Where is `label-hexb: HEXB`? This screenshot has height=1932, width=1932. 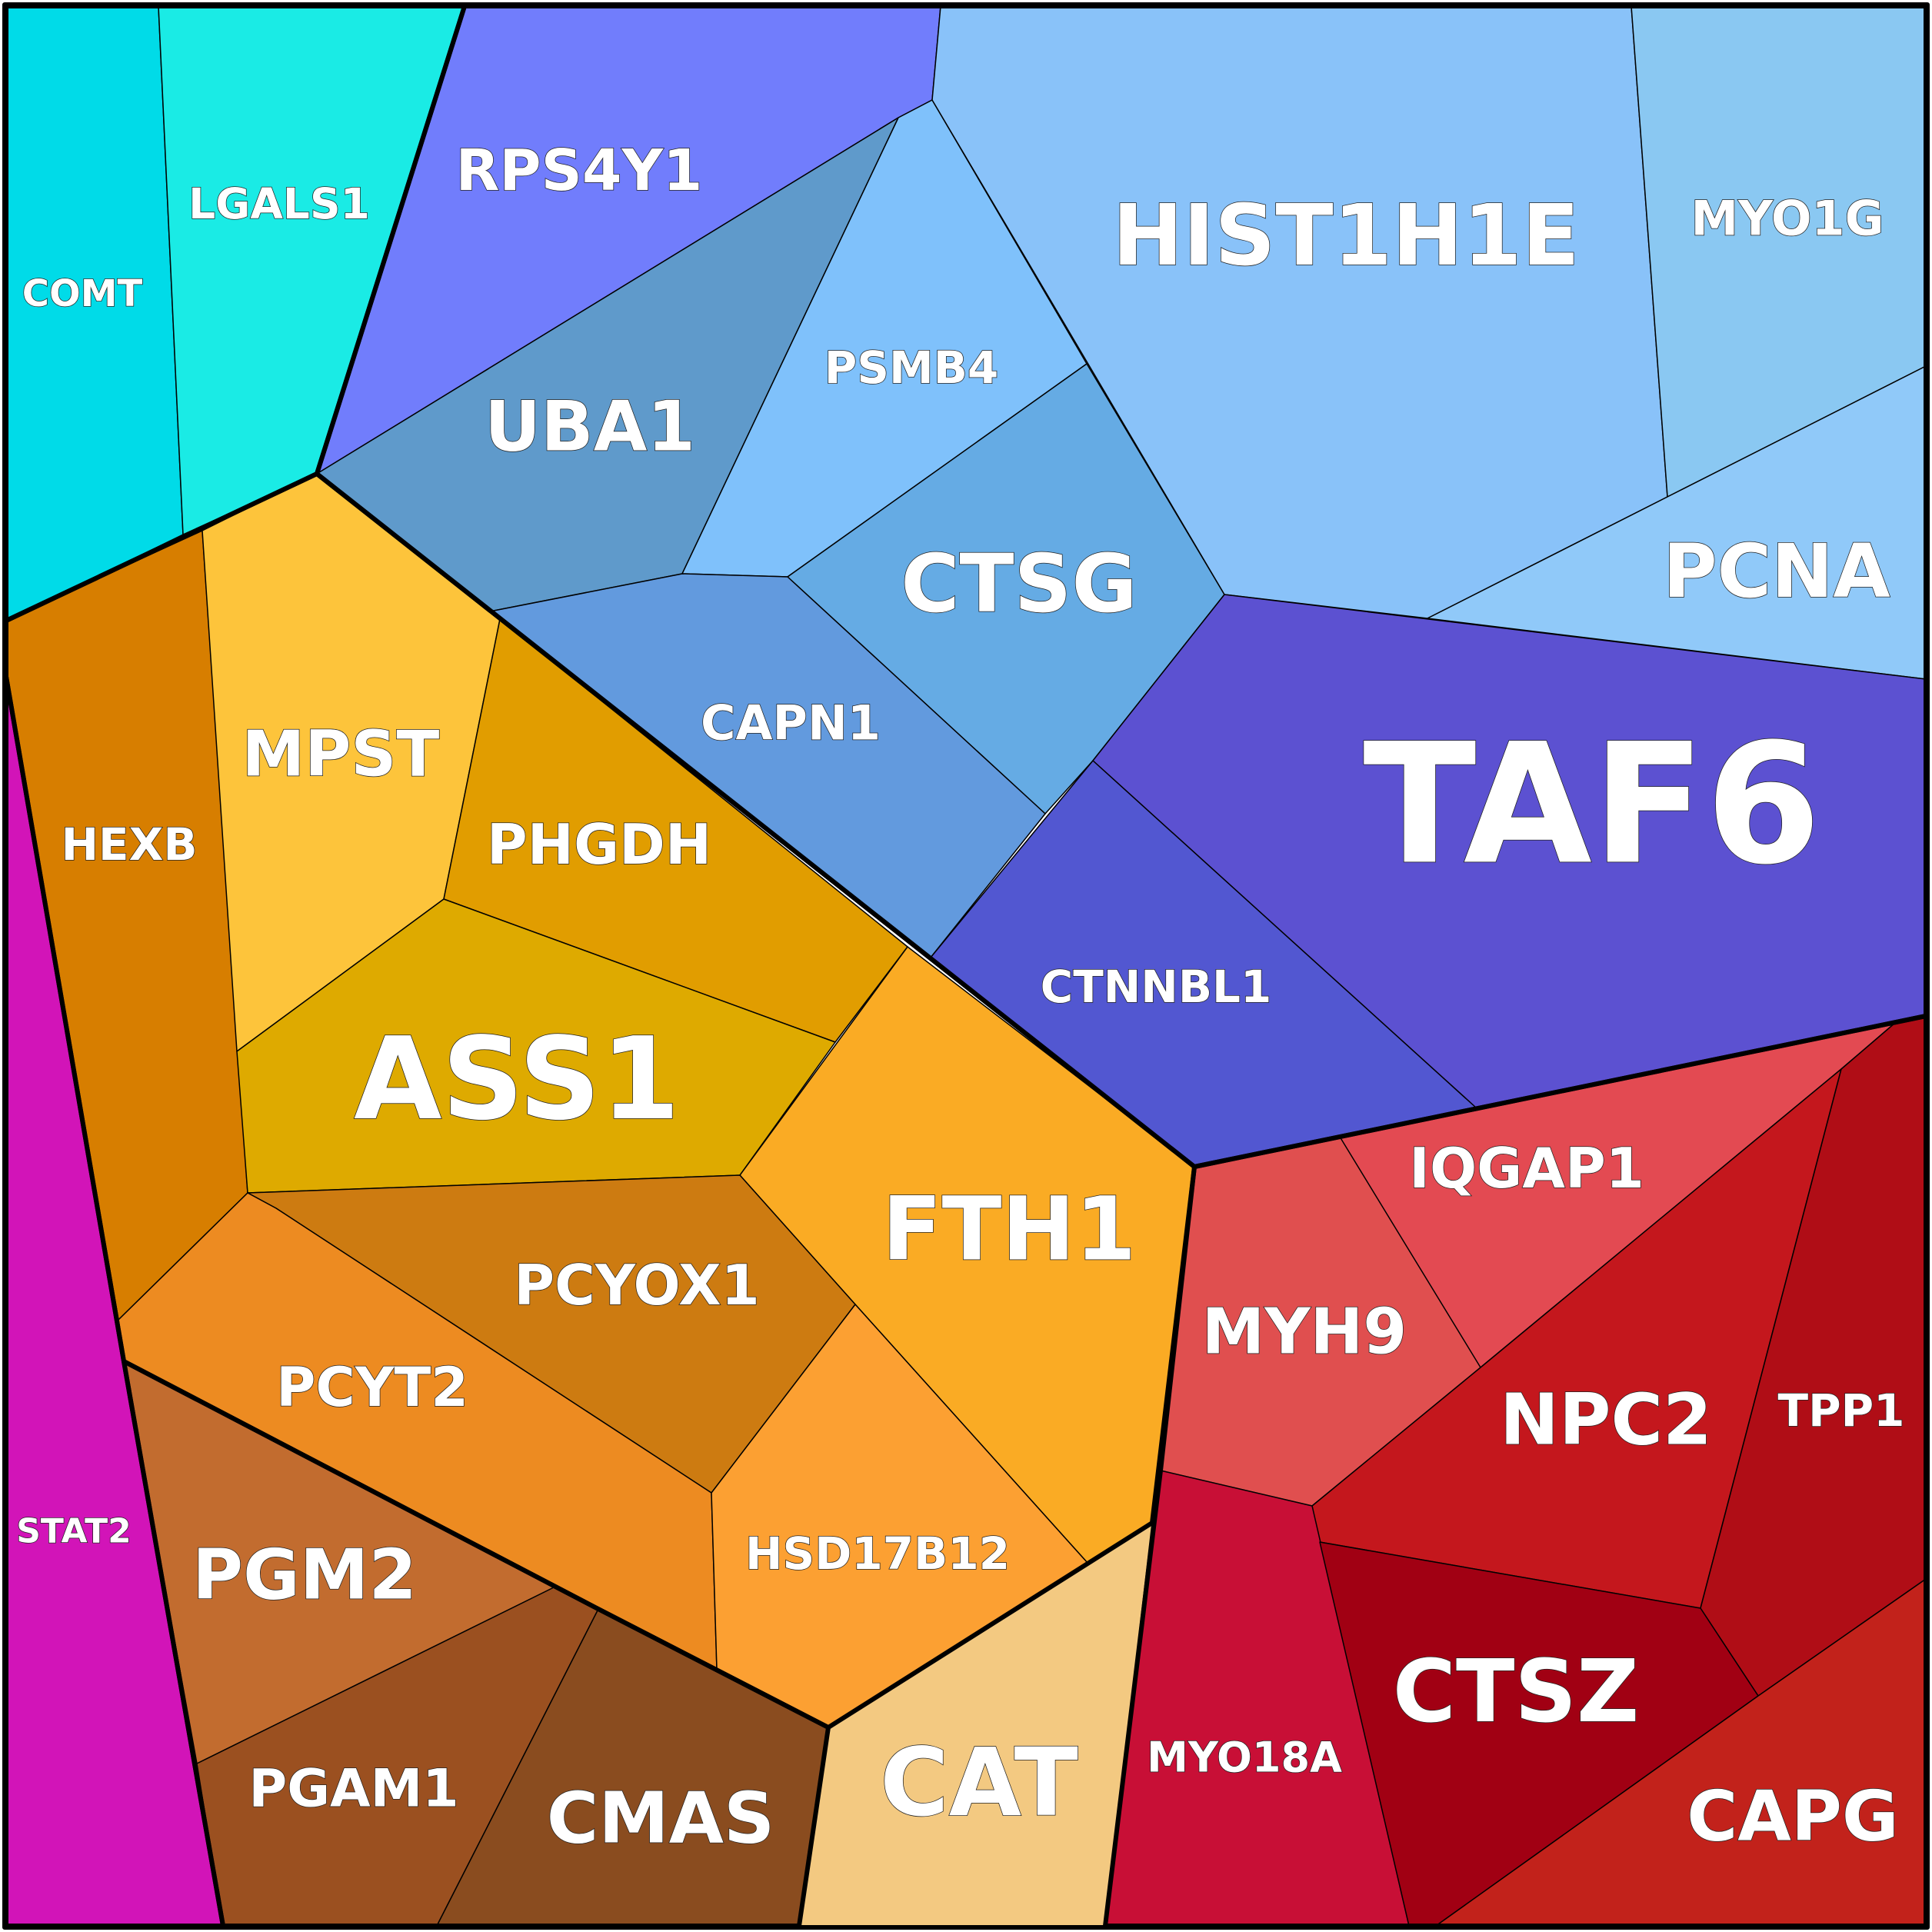 label-hexb: HEXB is located at coordinates (129, 844).